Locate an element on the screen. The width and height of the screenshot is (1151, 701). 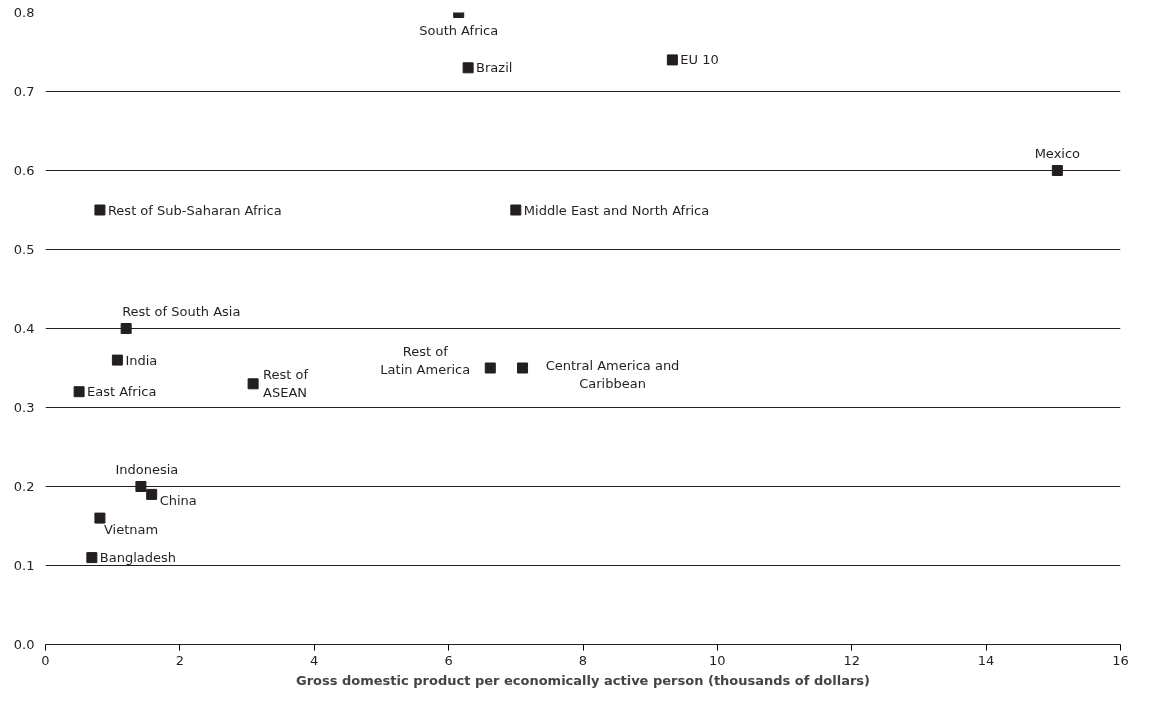
x-tick-label: 12 is located at coordinates (852, 660).